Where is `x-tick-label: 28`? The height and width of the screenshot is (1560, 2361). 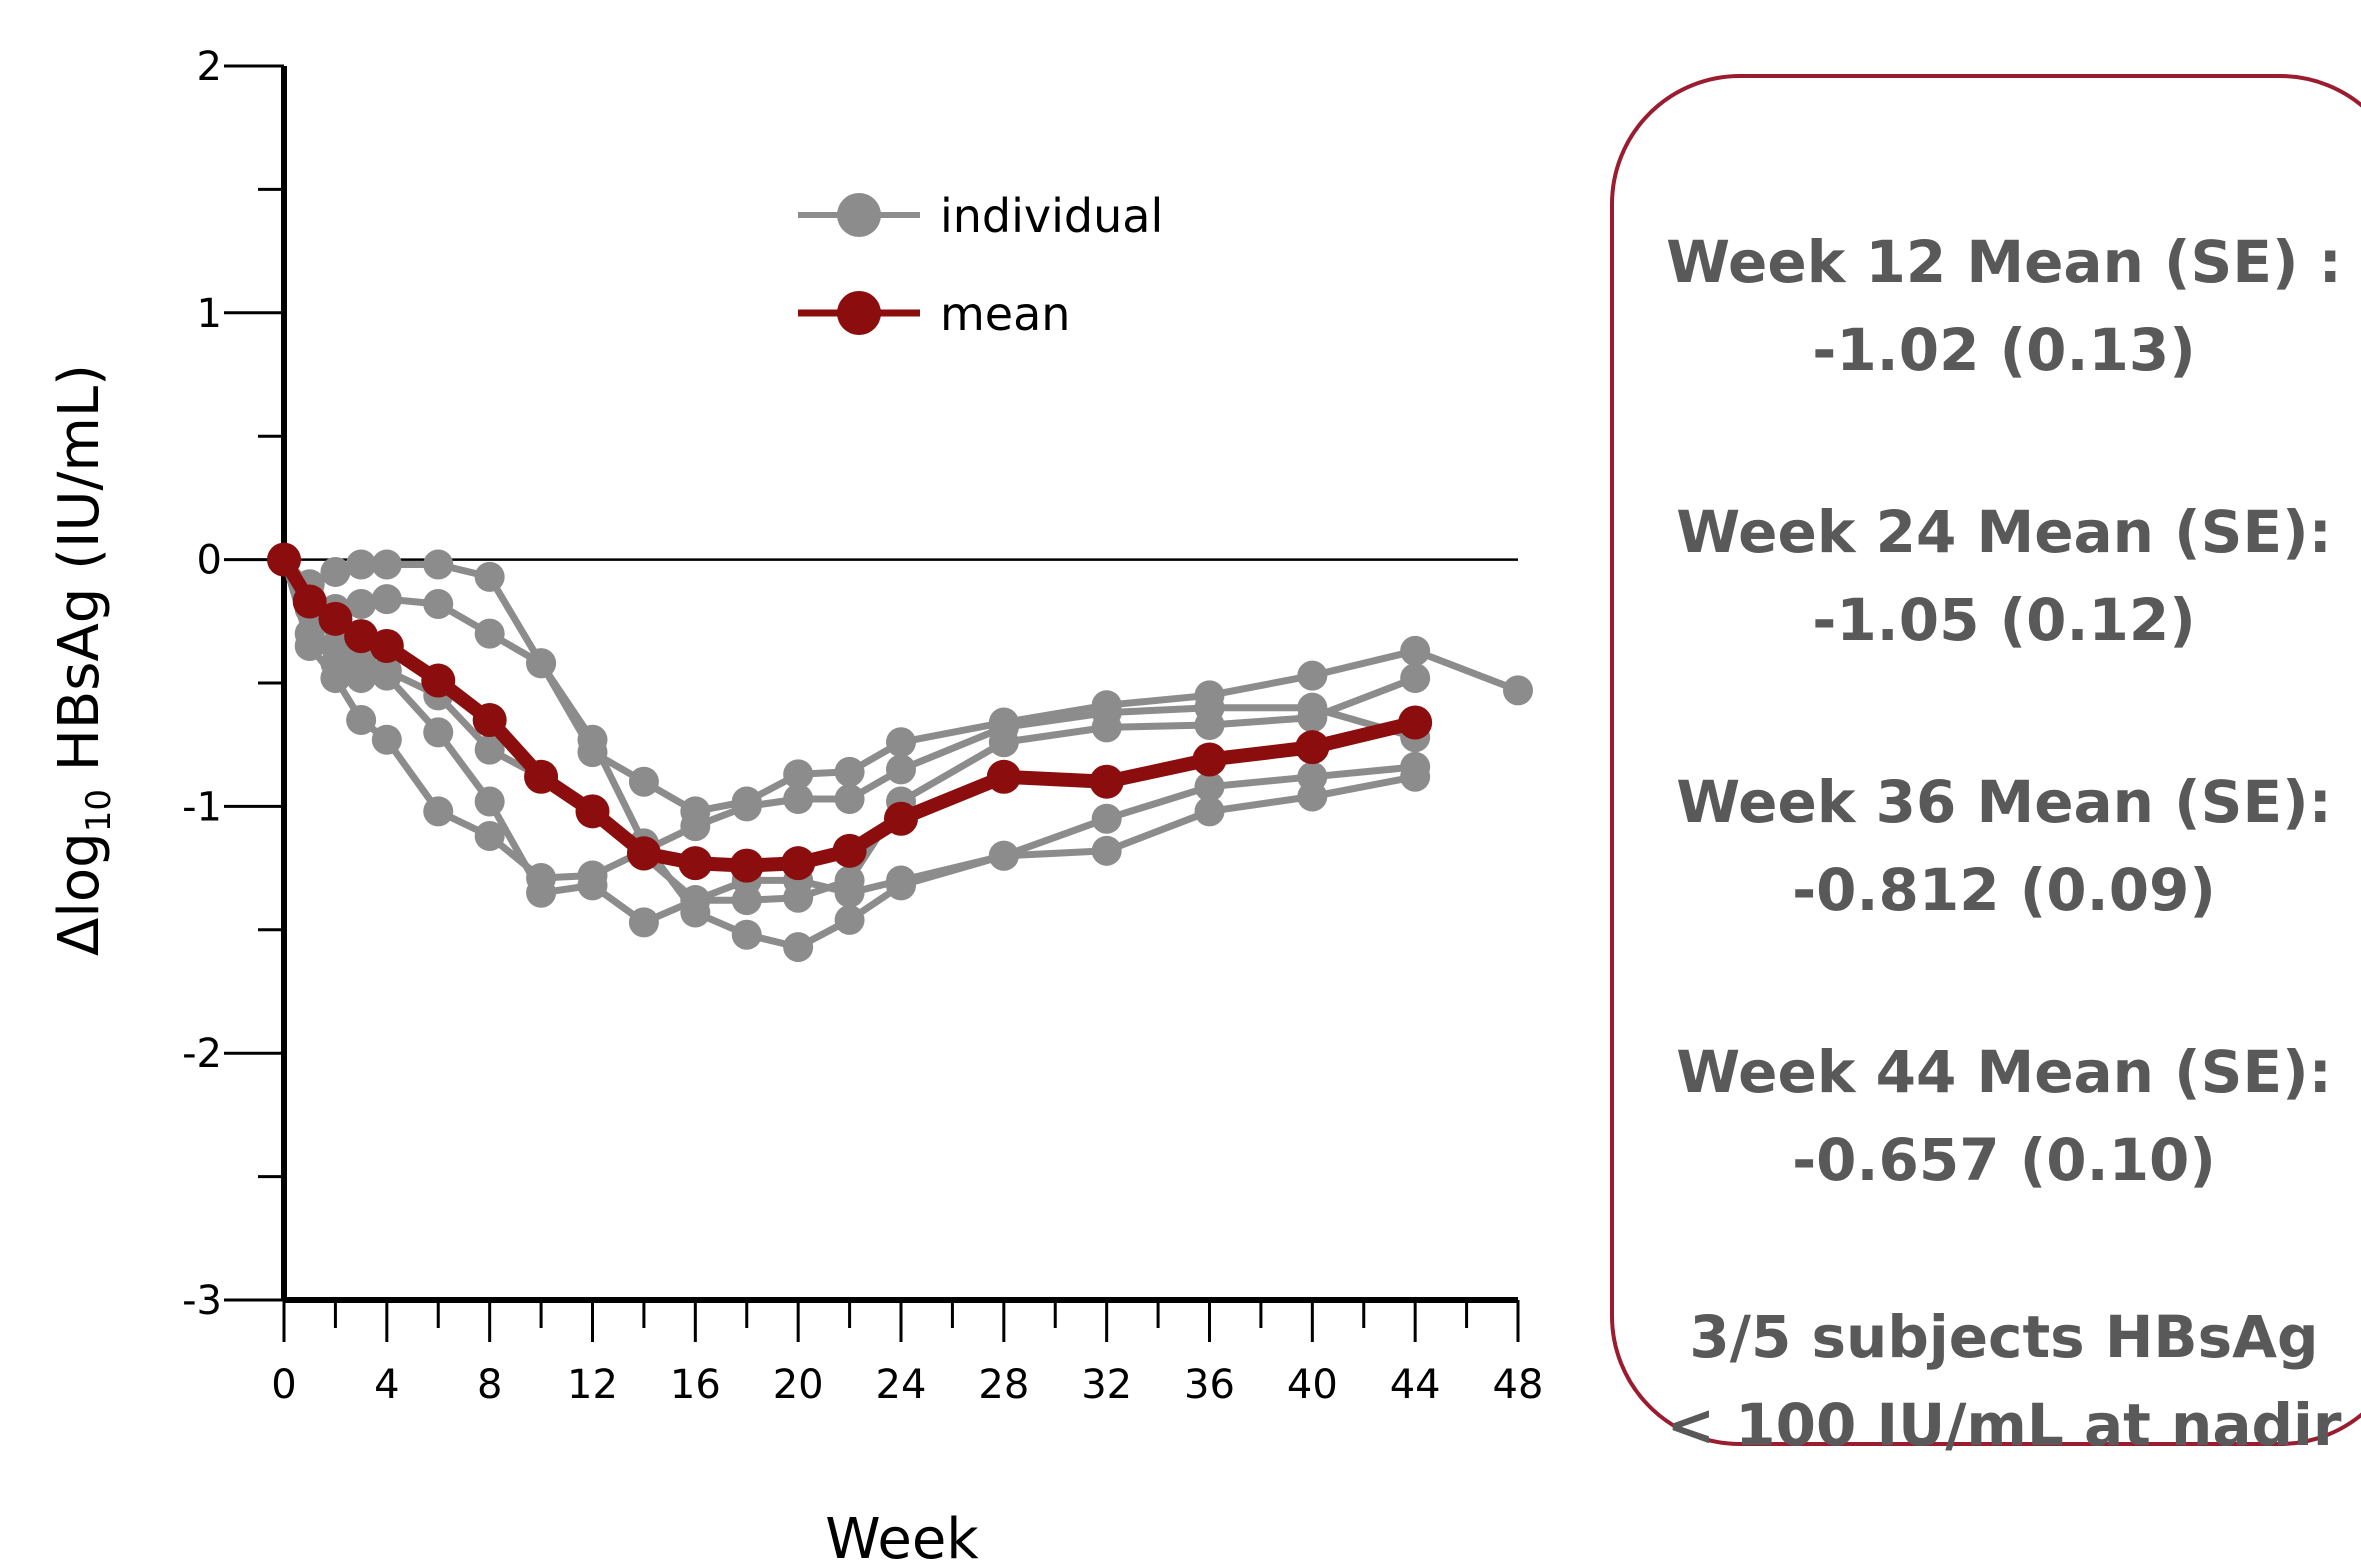
x-tick-label: 28 is located at coordinates (1003, 1385).